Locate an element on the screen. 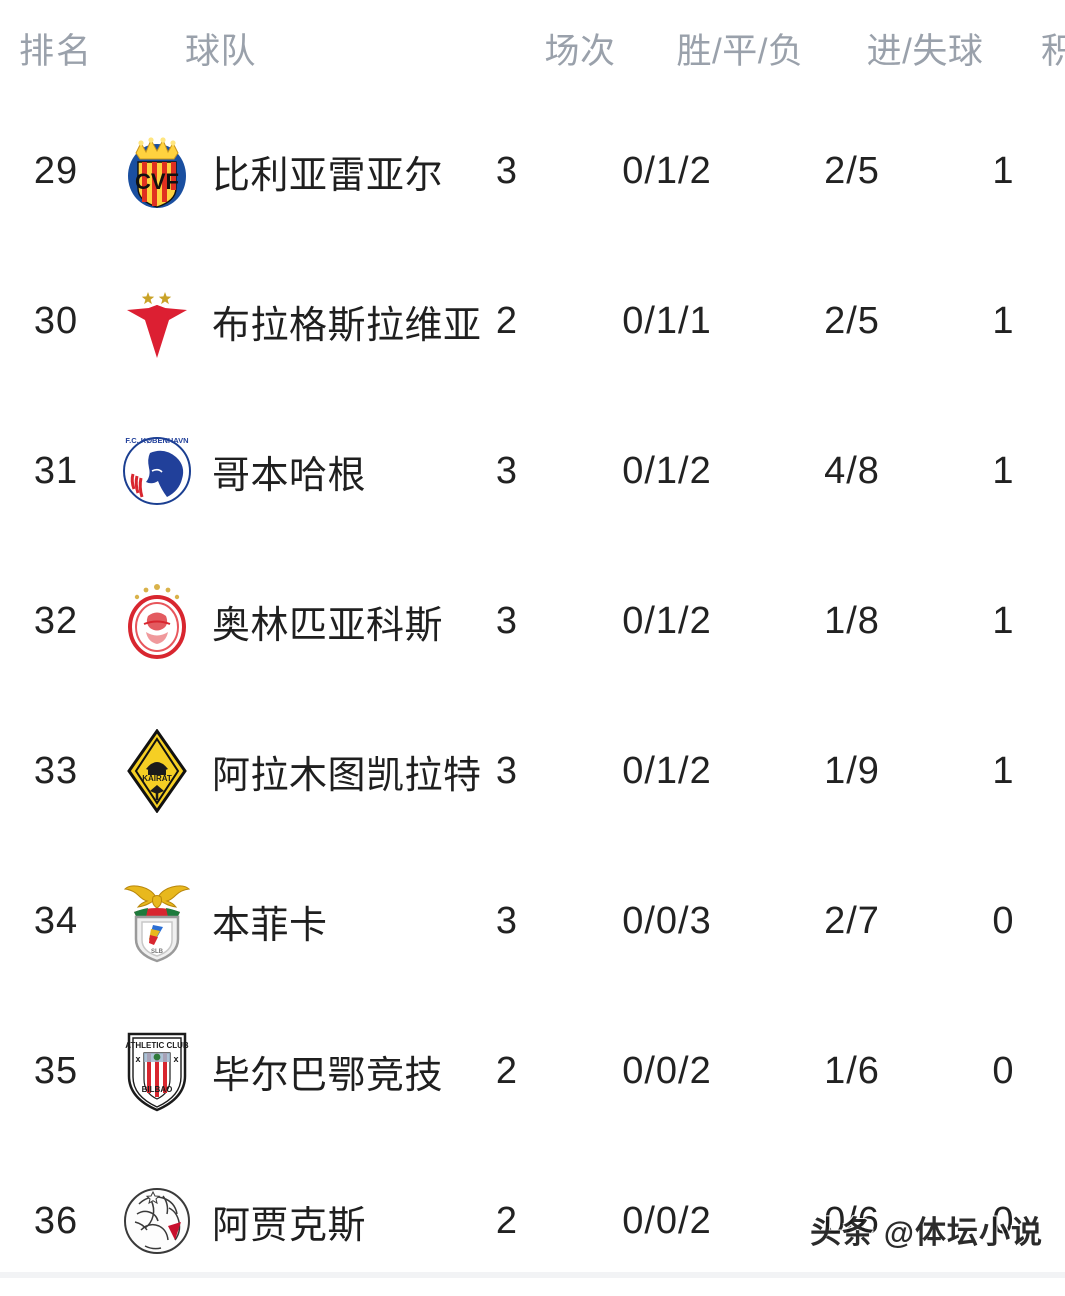 Image resolution: width=1065 pixels, height=1296 pixels. column-header-rank: 排名 is located at coordinates (55, 51).